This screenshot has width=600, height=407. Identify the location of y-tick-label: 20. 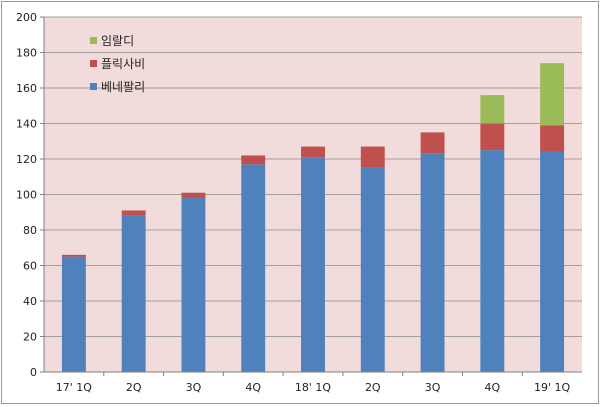
(30, 337).